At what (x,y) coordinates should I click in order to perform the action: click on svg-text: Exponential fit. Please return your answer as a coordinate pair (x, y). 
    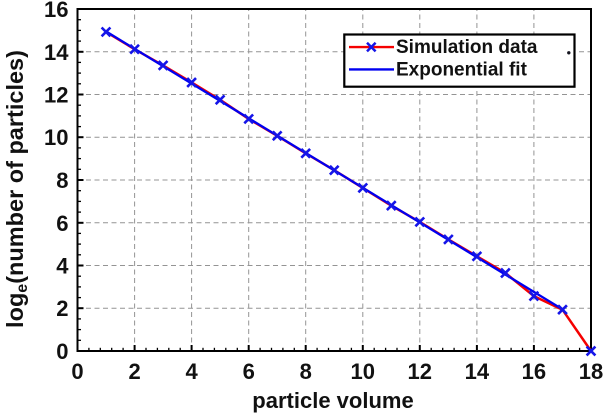
    Looking at the image, I should click on (462, 70).